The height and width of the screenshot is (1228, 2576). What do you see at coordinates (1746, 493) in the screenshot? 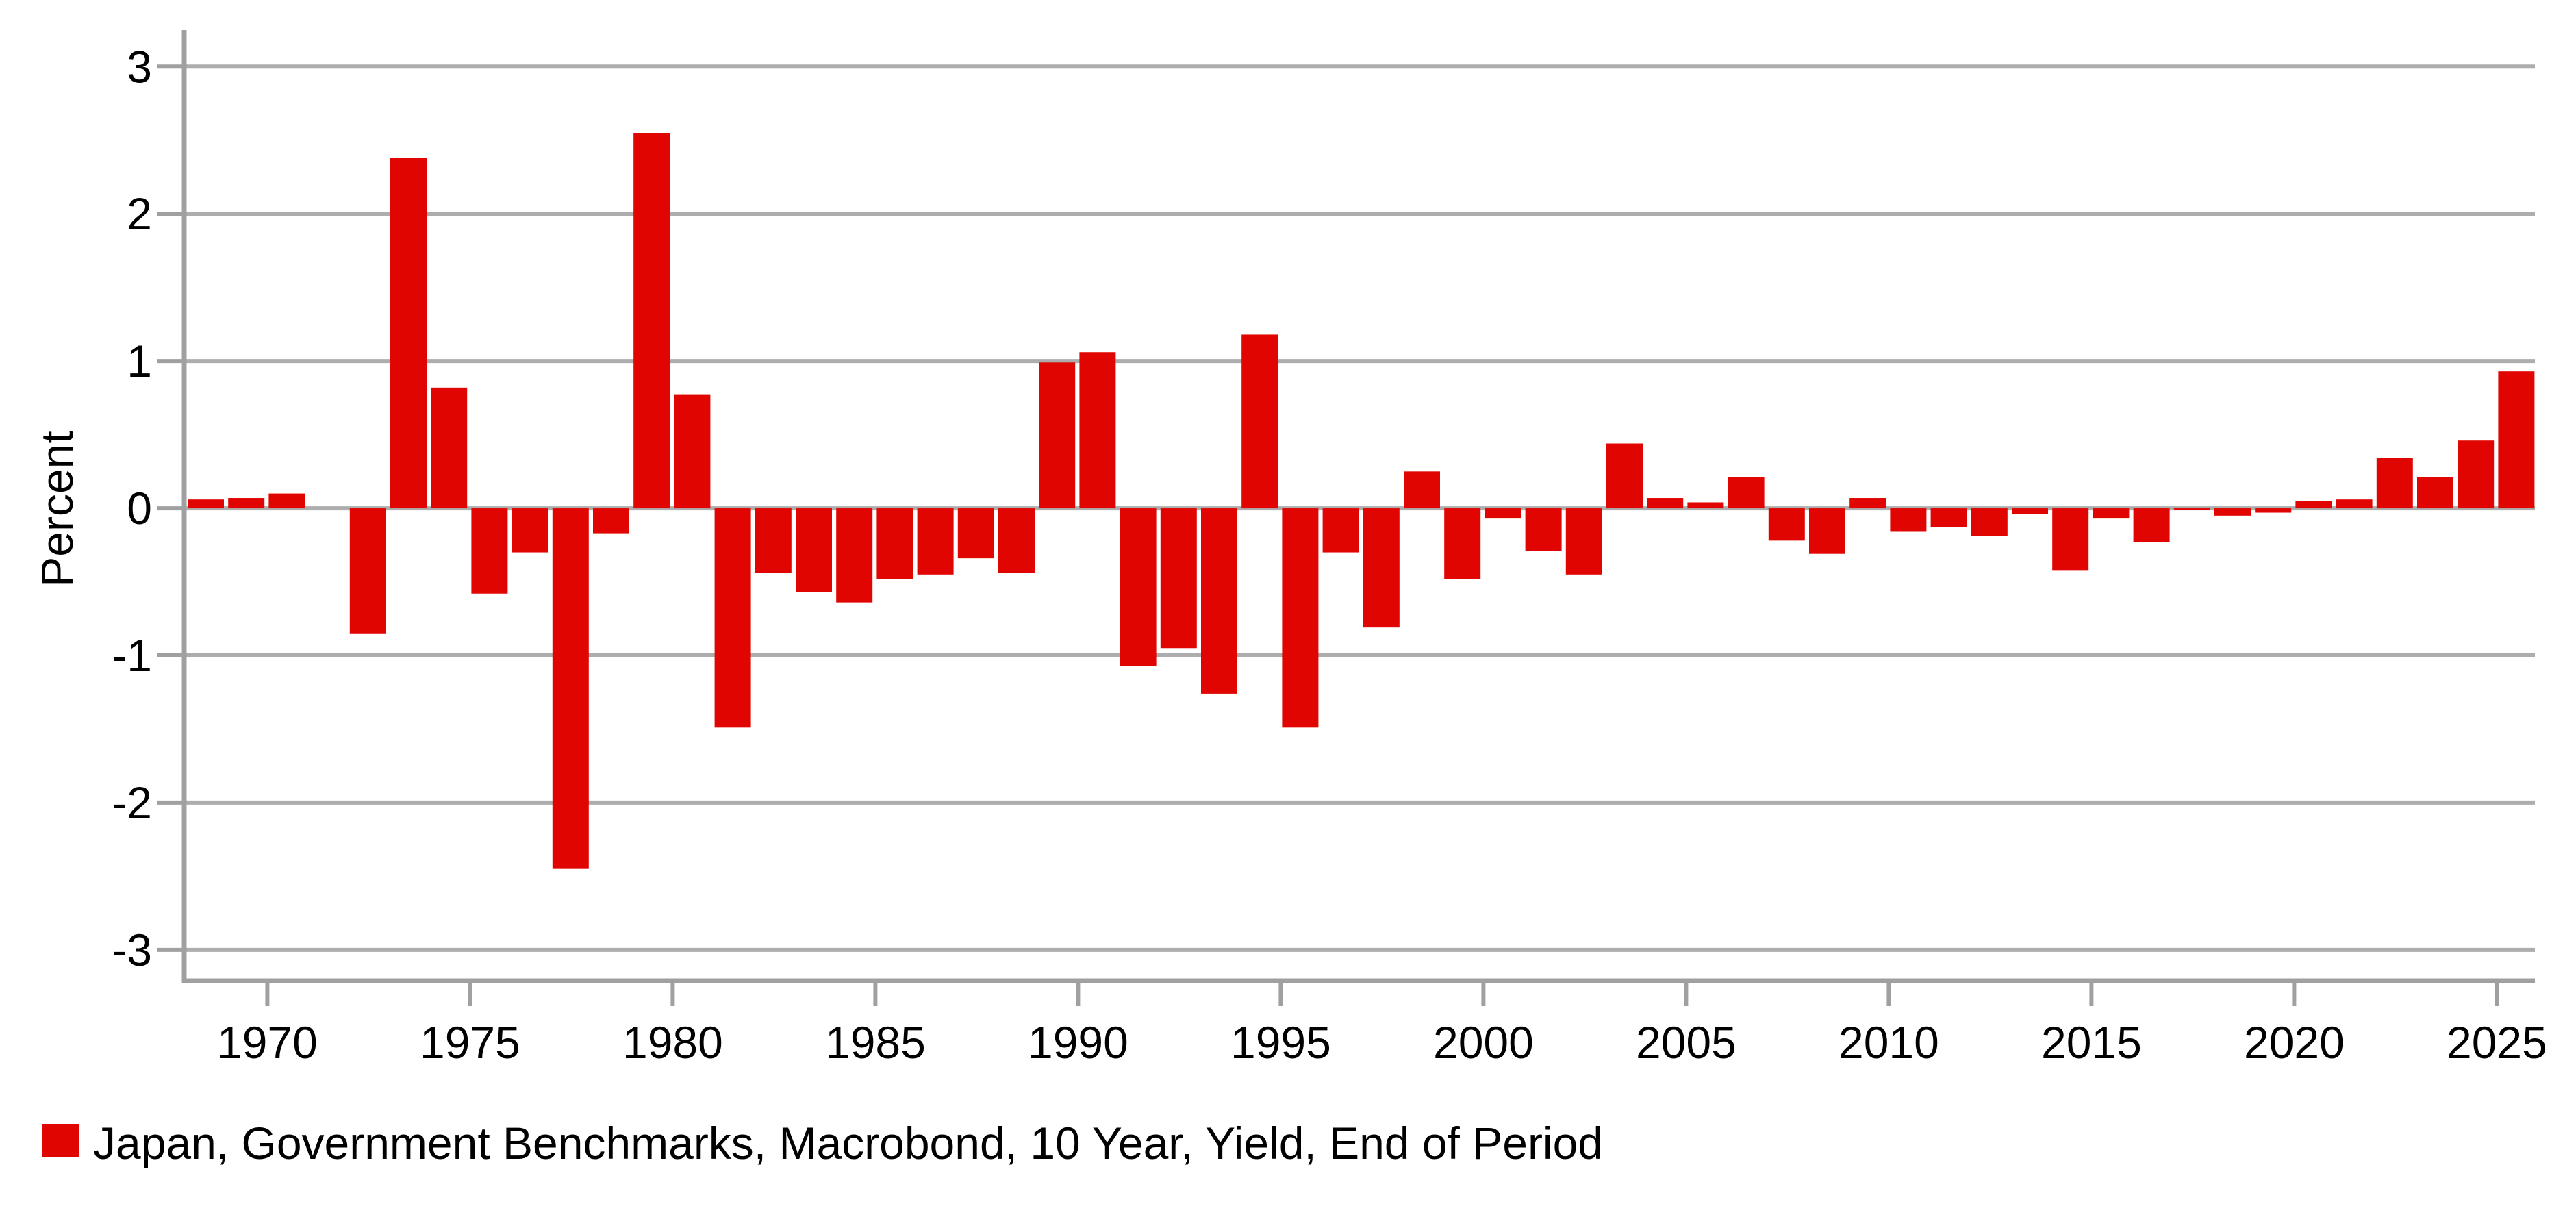
I see `bar-2006` at bounding box center [1746, 493].